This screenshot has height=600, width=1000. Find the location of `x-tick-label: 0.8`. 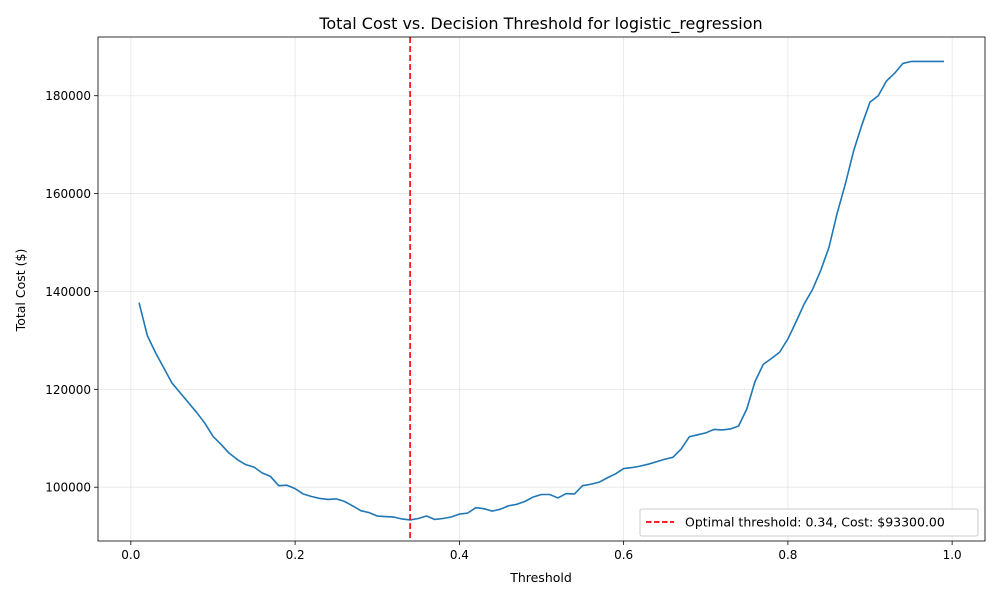

x-tick-label: 0.8 is located at coordinates (787, 555).